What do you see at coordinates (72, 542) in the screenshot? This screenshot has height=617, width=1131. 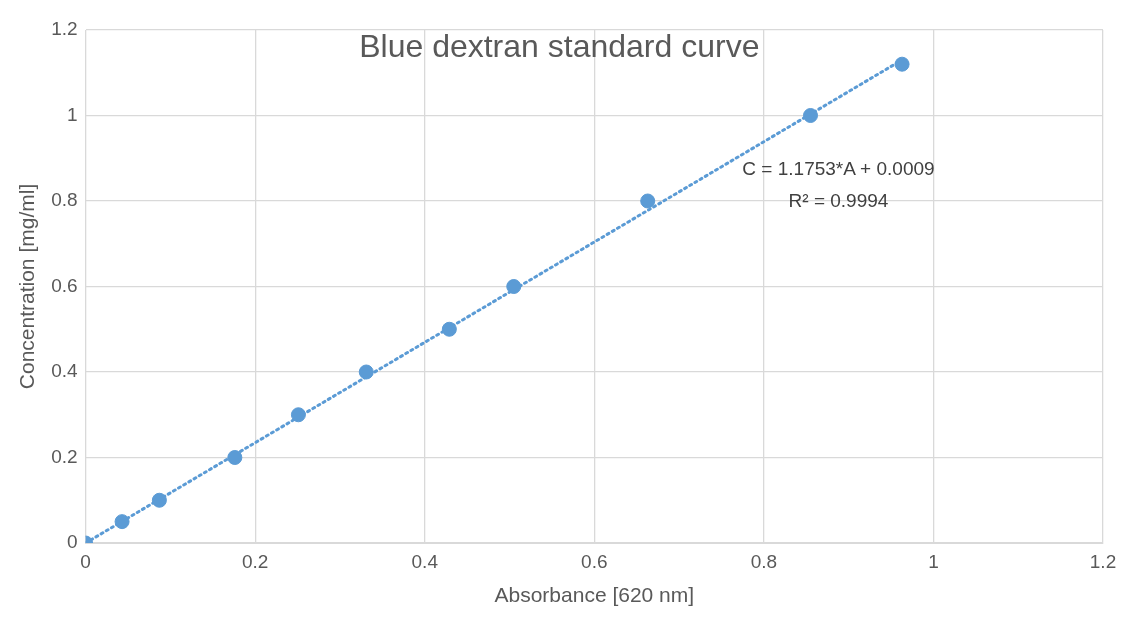 I see `y-tick-label: 0` at bounding box center [72, 542].